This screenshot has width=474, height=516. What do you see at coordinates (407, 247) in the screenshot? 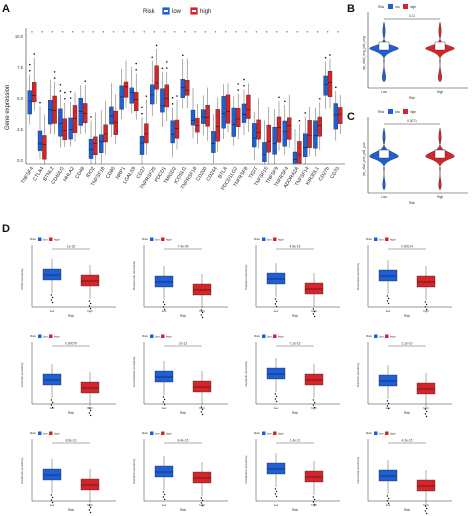
I see `plot-pvalue: 0.00014` at bounding box center [407, 247].